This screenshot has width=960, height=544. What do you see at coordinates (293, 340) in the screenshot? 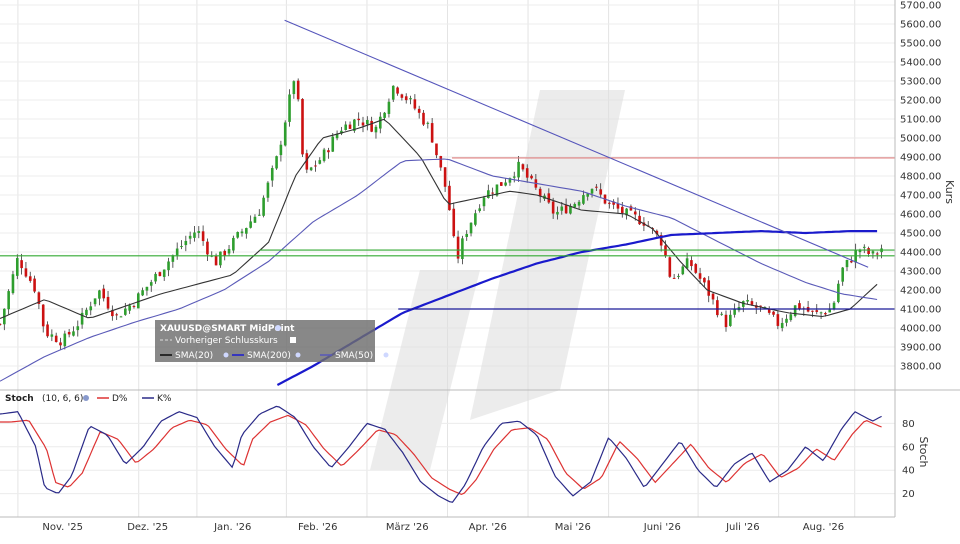
I see `legend-checkbox-prev-close` at bounding box center [293, 340].